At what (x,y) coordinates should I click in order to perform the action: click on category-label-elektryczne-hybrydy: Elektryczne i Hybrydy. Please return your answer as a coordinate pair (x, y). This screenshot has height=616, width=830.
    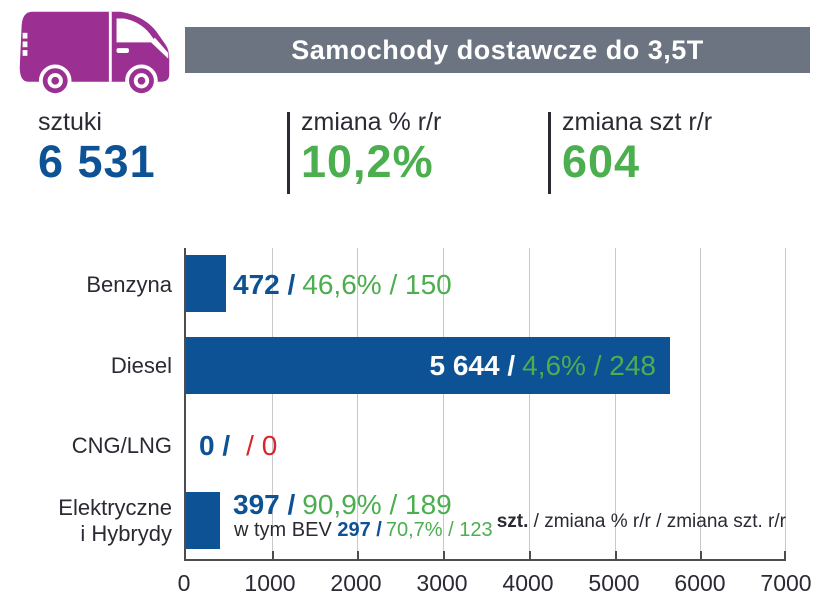
    Looking at the image, I should click on (115, 520).